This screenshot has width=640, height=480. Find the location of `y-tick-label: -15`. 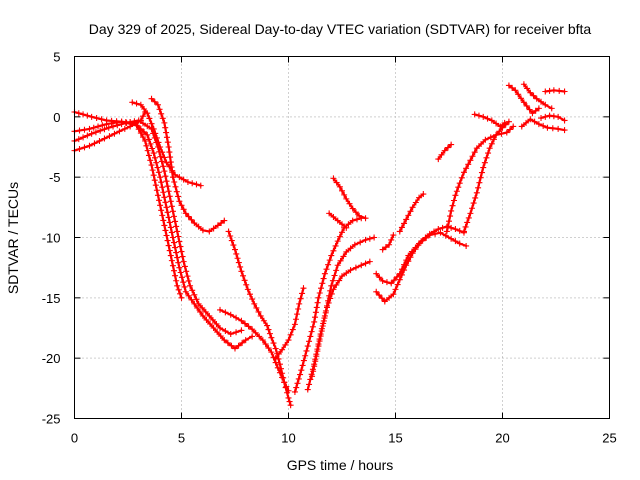

y-tick-label: -15 is located at coordinates (51, 298).